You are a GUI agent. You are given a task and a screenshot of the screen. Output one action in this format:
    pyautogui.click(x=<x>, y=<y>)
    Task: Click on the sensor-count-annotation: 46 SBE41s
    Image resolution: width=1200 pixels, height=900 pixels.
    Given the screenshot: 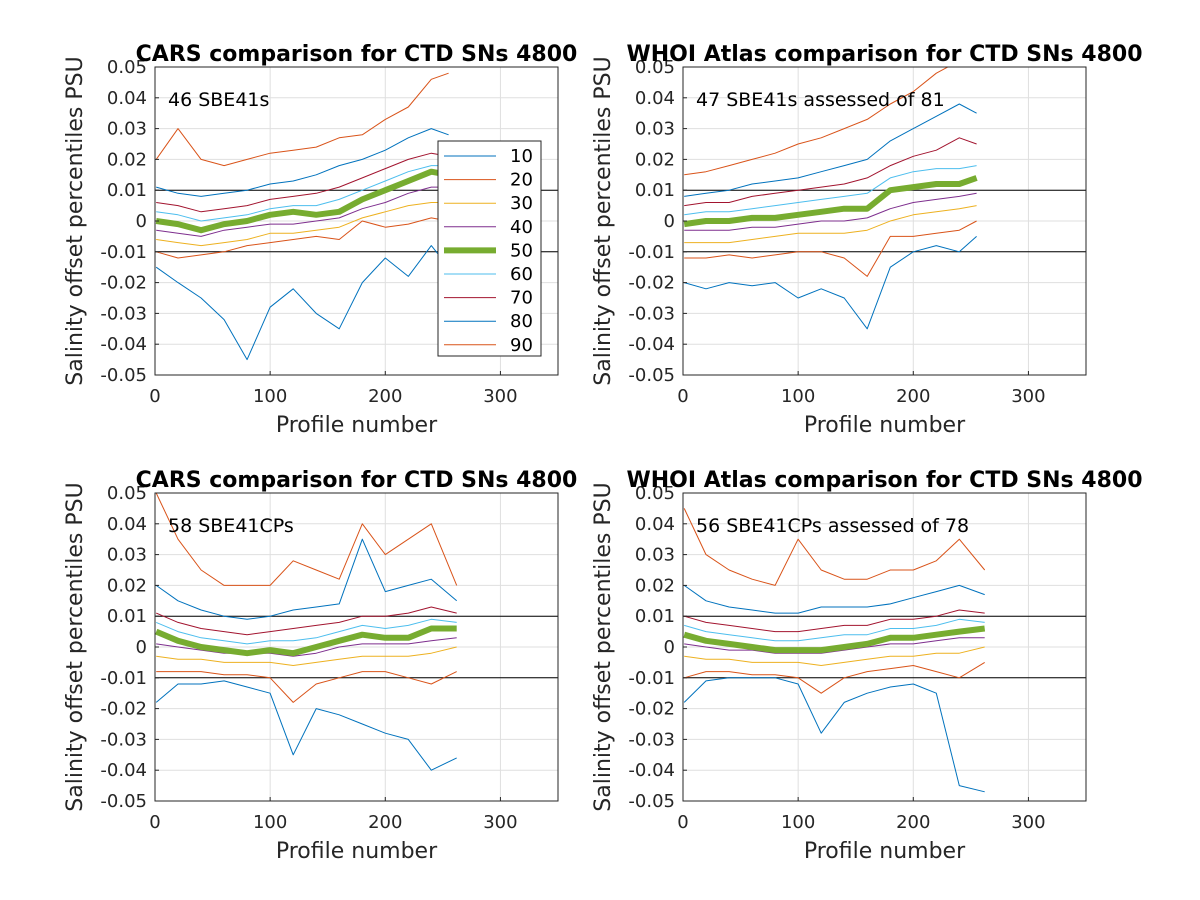 What is the action you would take?
    pyautogui.click(x=218, y=100)
    